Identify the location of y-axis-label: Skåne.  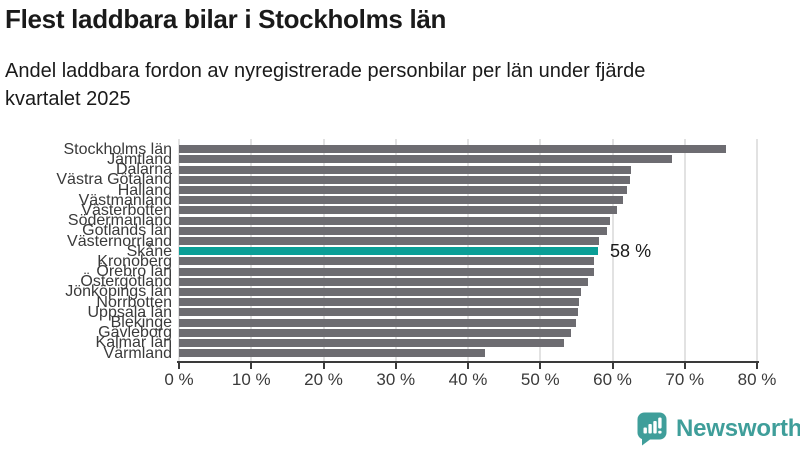
(149, 251).